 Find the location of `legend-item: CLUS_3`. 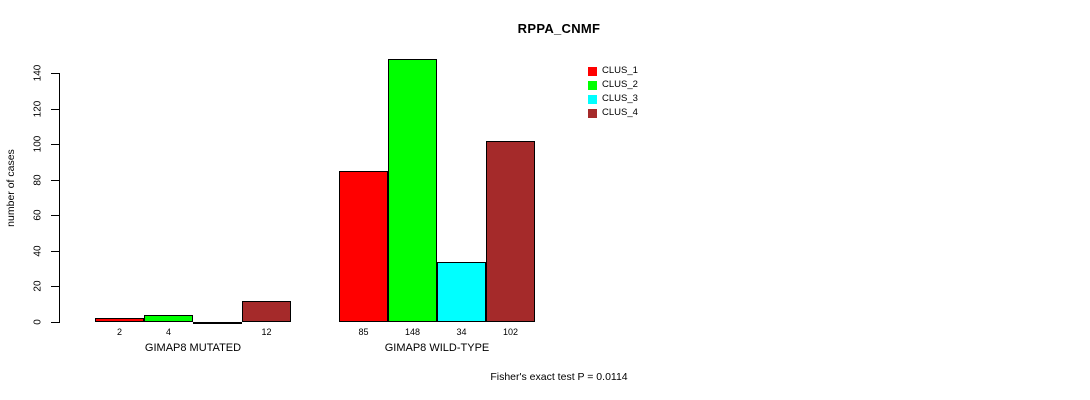

legend-item: CLUS_3 is located at coordinates (613, 99).